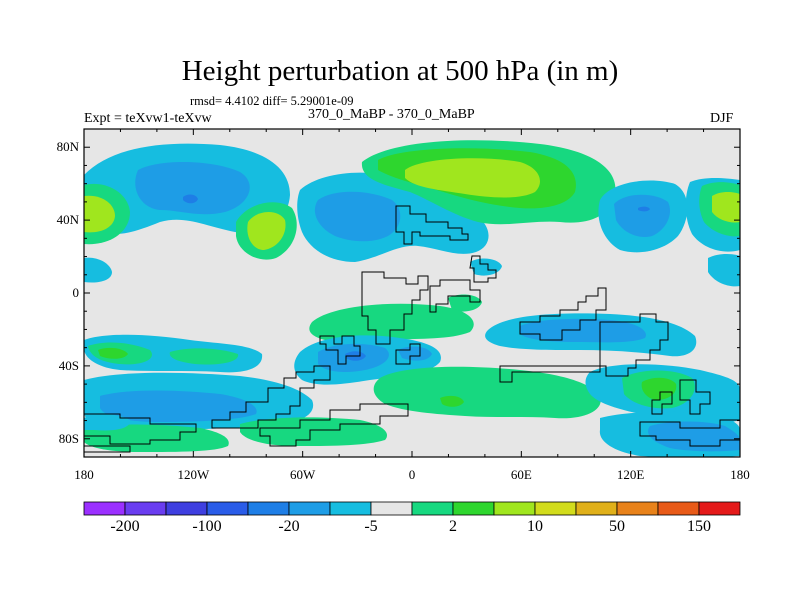 The height and width of the screenshot is (600, 800). I want to click on y-tick-label: 40S, so click(68, 365).